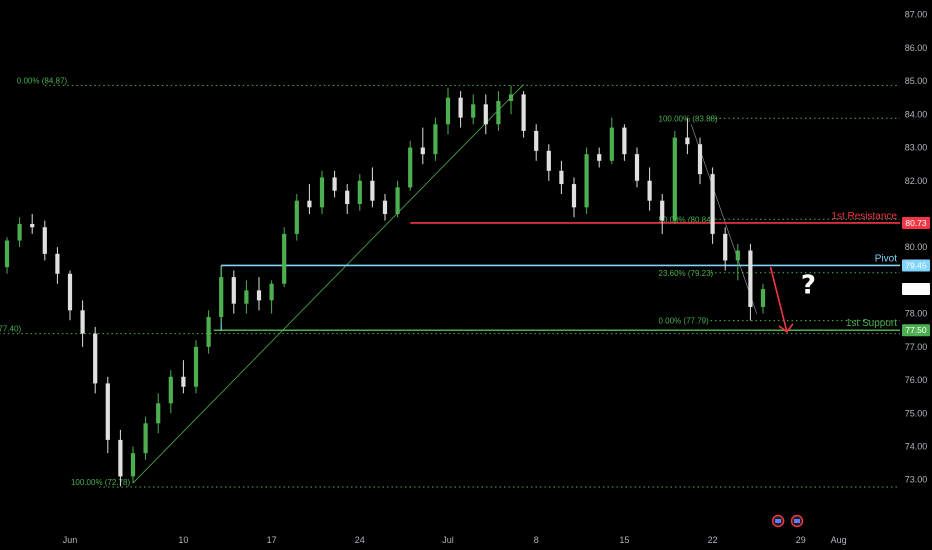 Image resolution: width=932 pixels, height=550 pixels. Describe the element at coordinates (916, 81) in the screenshot. I see `y-tick-label: 85.00` at that location.